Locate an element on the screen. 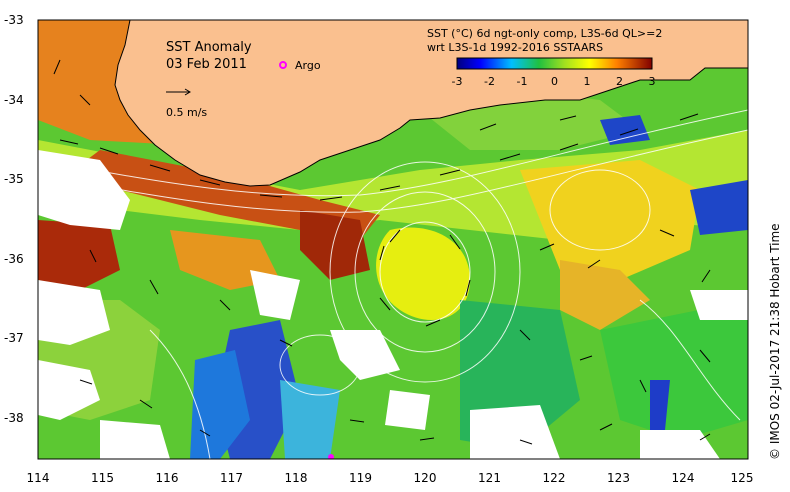 The width and height of the screenshot is (790, 492). x-tick-label: 121 is located at coordinates (489, 478).